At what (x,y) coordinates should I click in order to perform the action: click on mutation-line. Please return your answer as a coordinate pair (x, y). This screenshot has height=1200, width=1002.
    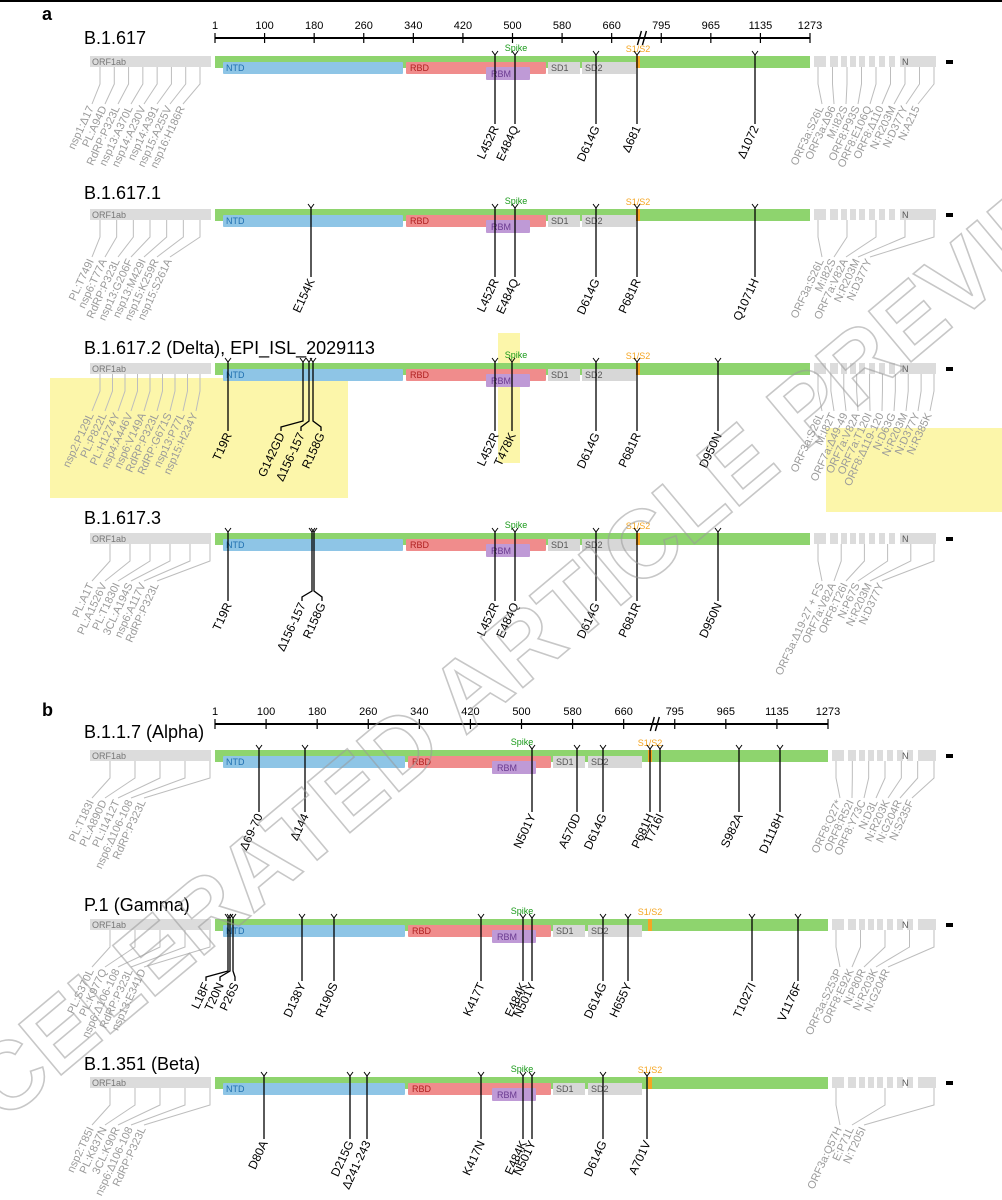
    Looking at the image, I should click on (305, 396).